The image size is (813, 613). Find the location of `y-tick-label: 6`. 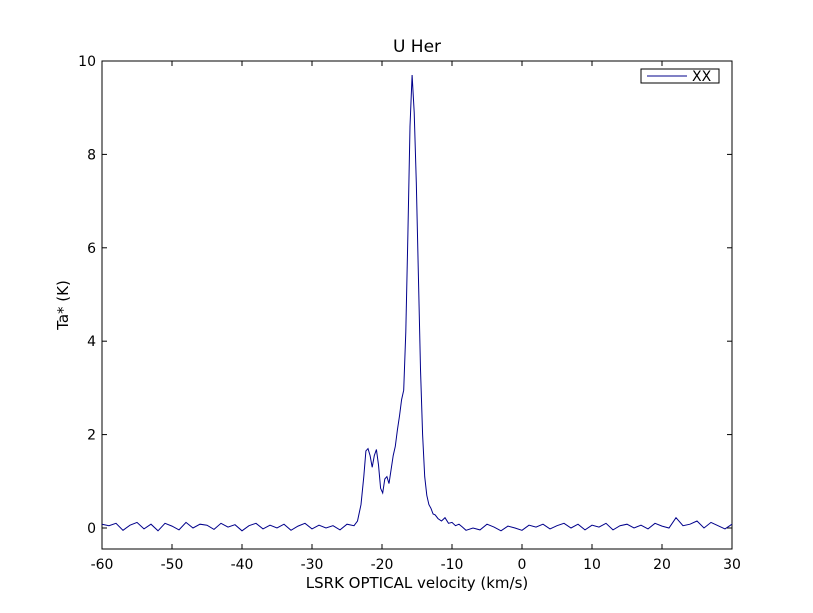

y-tick-label: 6 is located at coordinates (91, 249).